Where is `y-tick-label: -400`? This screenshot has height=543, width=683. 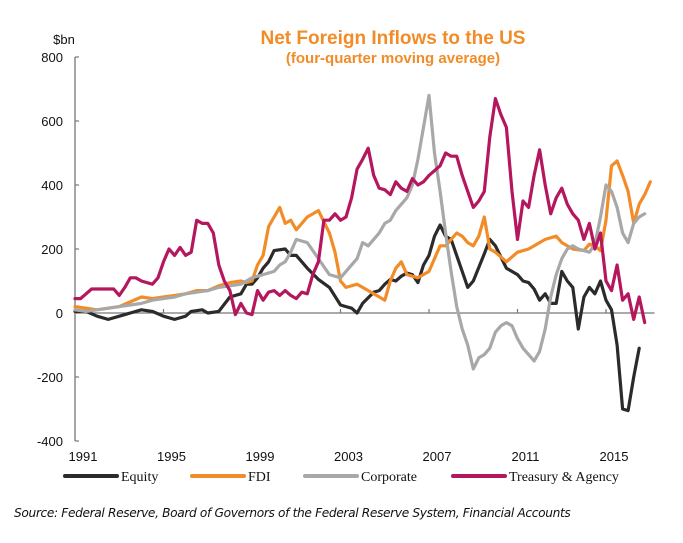 y-tick-label: -400 is located at coordinates (50, 441).